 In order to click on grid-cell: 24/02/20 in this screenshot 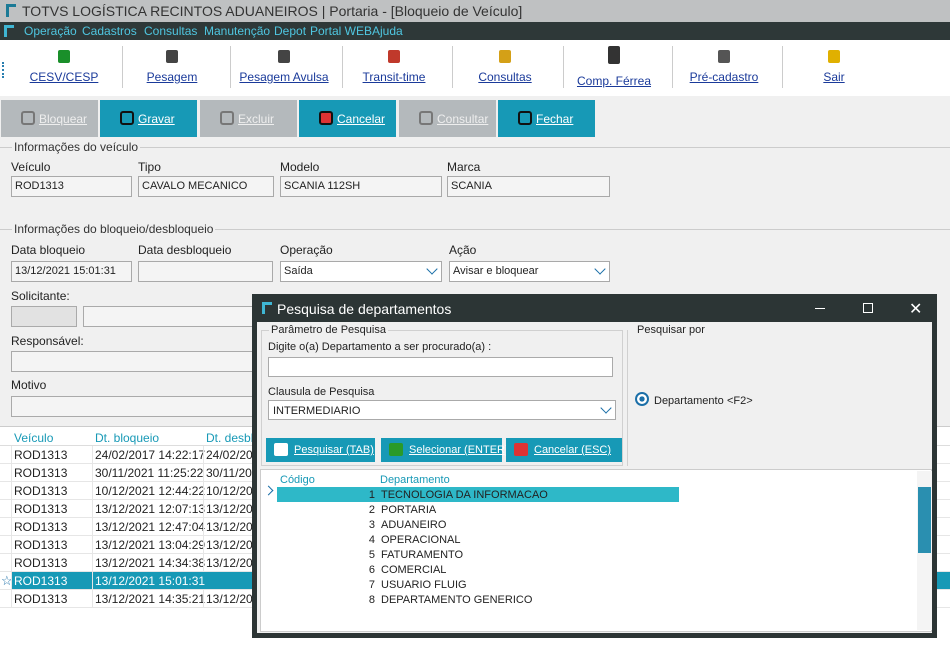, I will do `click(229, 455)`.